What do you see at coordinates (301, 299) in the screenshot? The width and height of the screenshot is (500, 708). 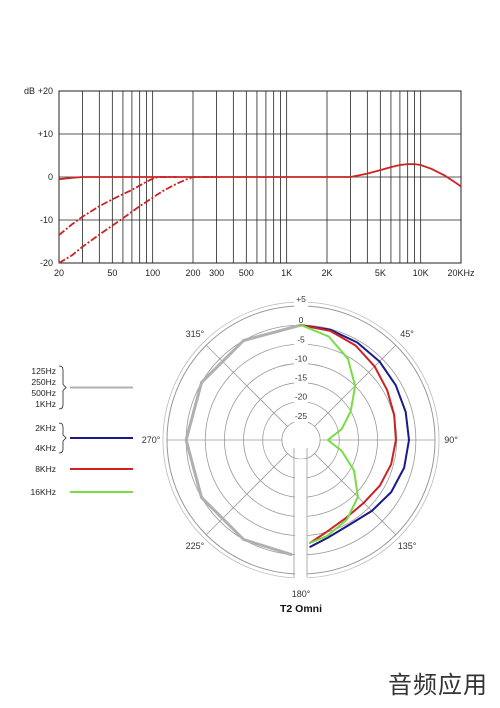 I see `polar-r-tick-label: +5` at bounding box center [301, 299].